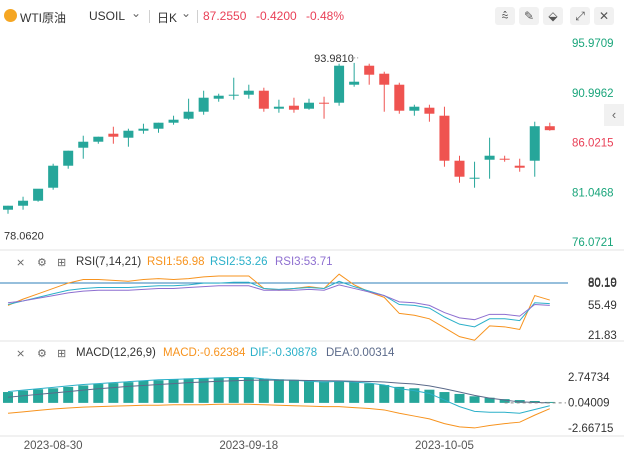  What do you see at coordinates (593, 193) in the screenshot?
I see `y-tick-label: 81.0468` at bounding box center [593, 193].